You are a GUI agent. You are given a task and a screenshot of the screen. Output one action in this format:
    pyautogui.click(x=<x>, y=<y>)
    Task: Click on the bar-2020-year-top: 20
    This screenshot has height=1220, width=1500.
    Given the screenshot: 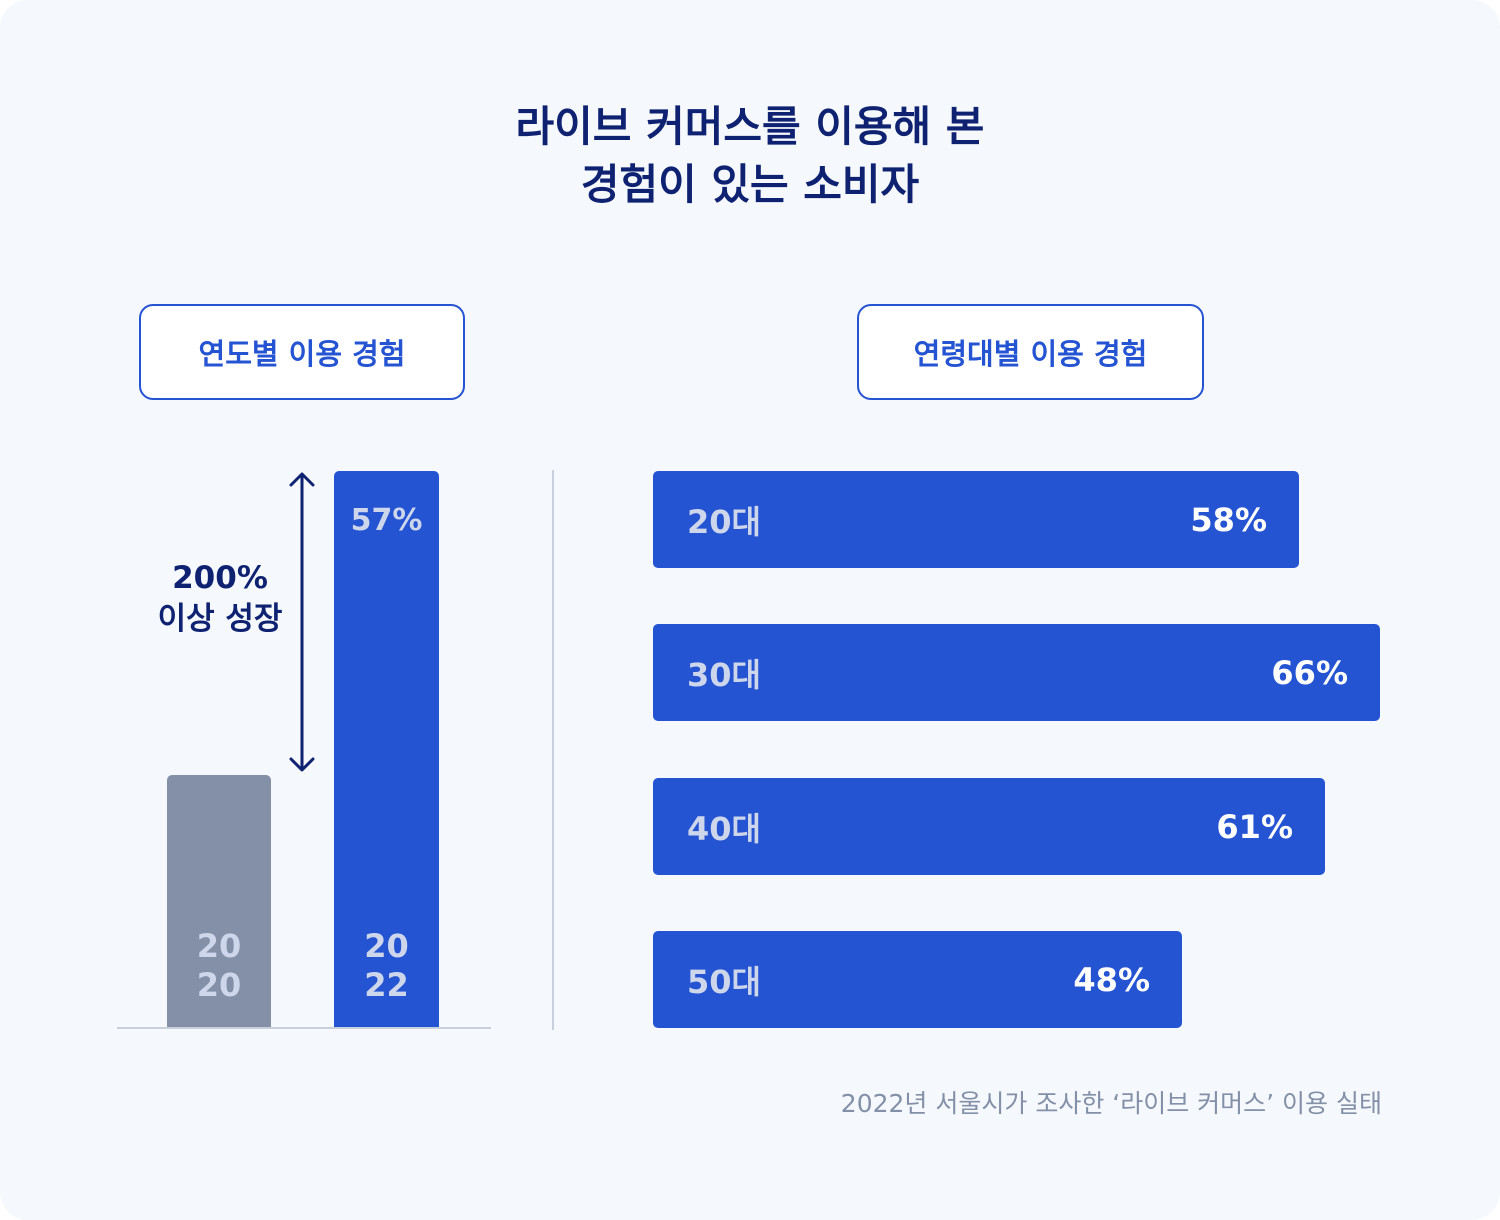 What is the action you would take?
    pyautogui.click(x=219, y=946)
    